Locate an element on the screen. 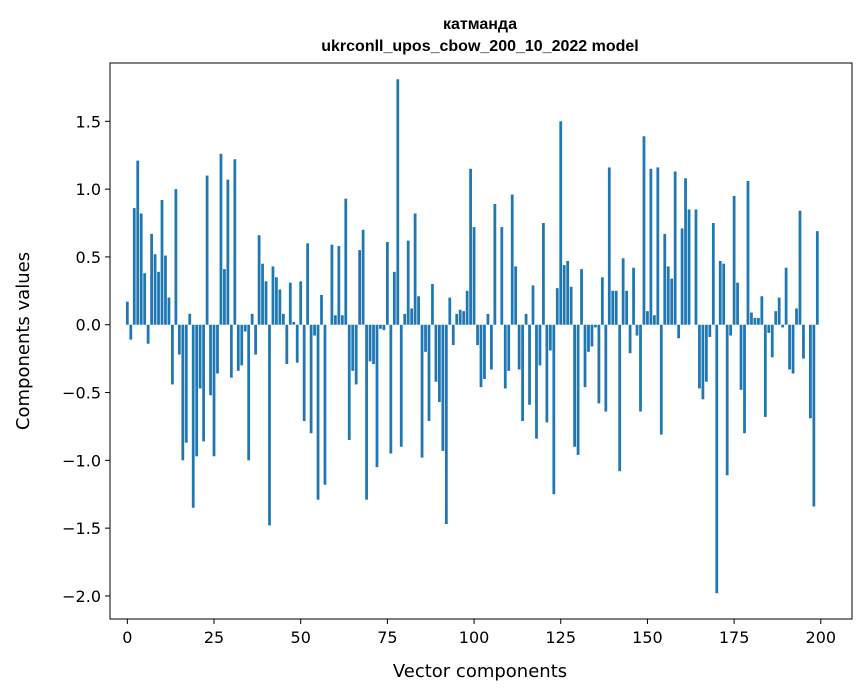  y-axis-ticks: −2.0 −1.5 −1.0 −0.5 0.0 0.5 1.0 1.5 is located at coordinates (86, 359).